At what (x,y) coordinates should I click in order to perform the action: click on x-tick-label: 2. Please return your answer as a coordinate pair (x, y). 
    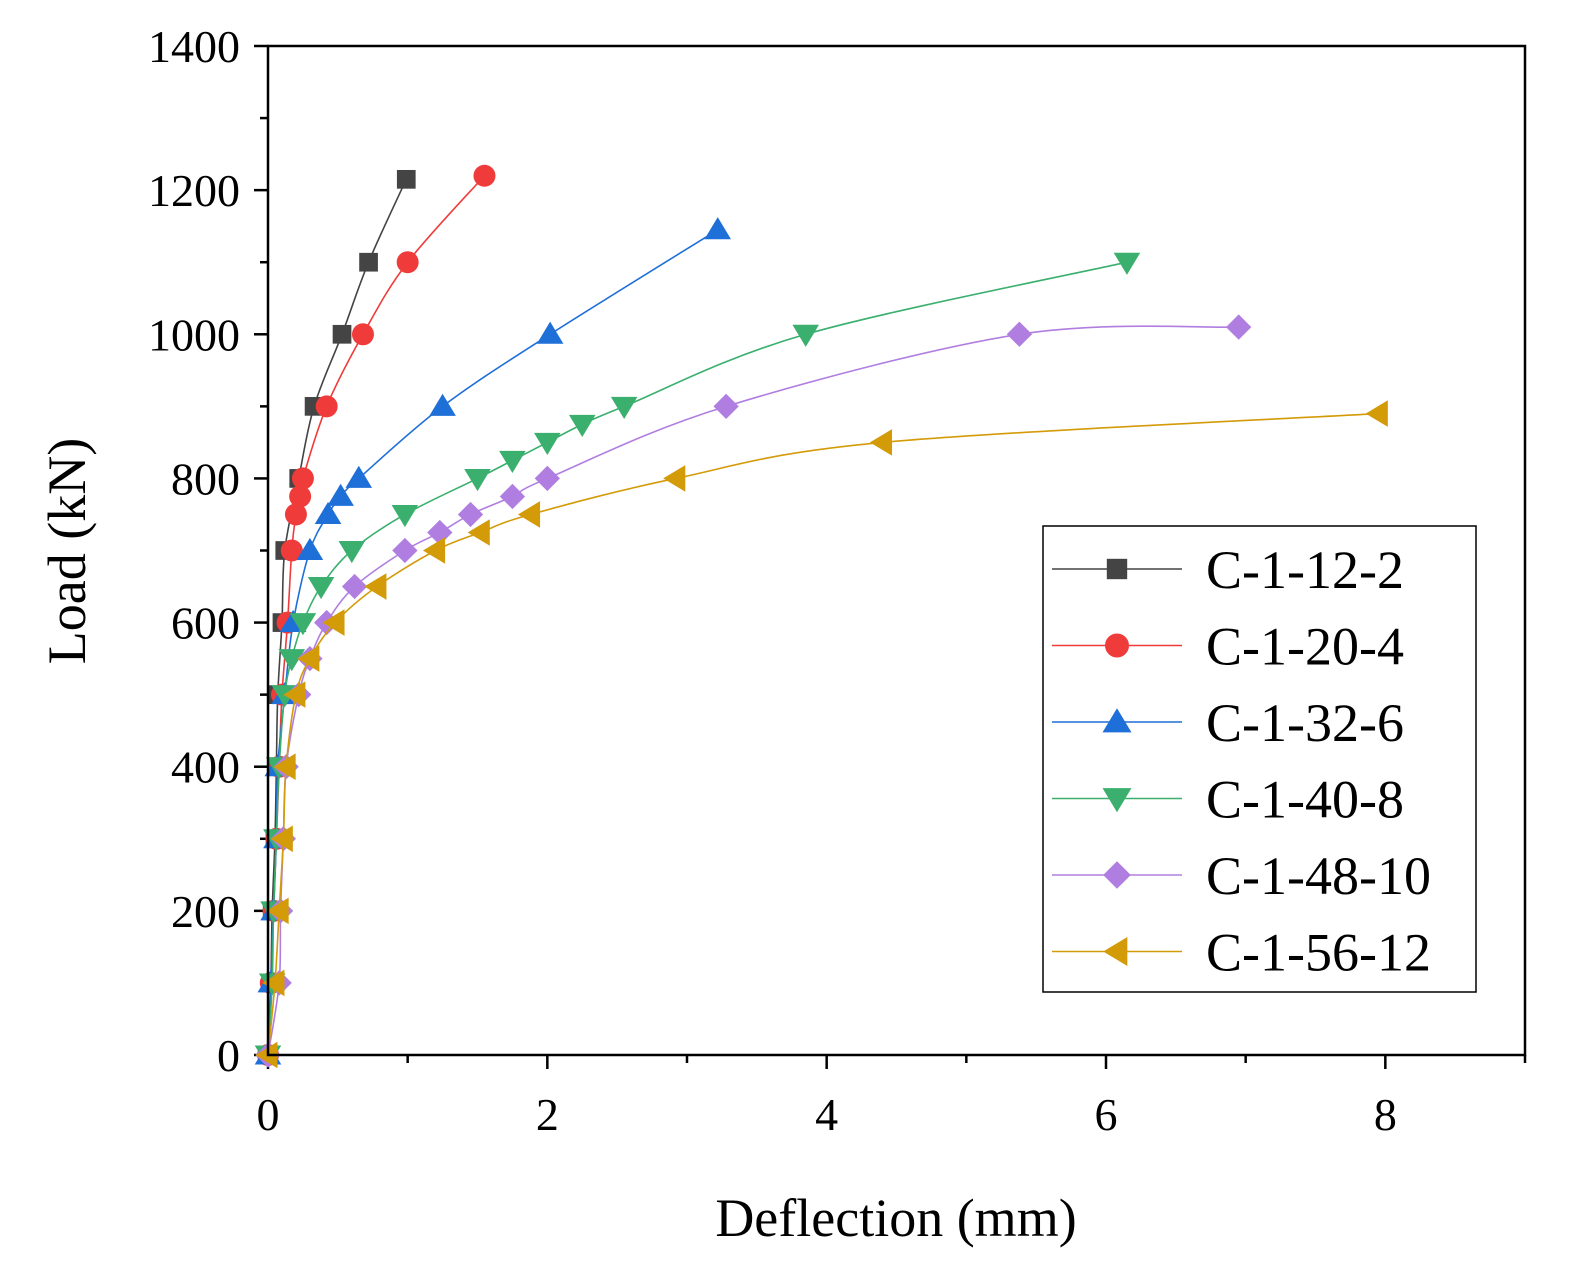
    Looking at the image, I should click on (547, 1114).